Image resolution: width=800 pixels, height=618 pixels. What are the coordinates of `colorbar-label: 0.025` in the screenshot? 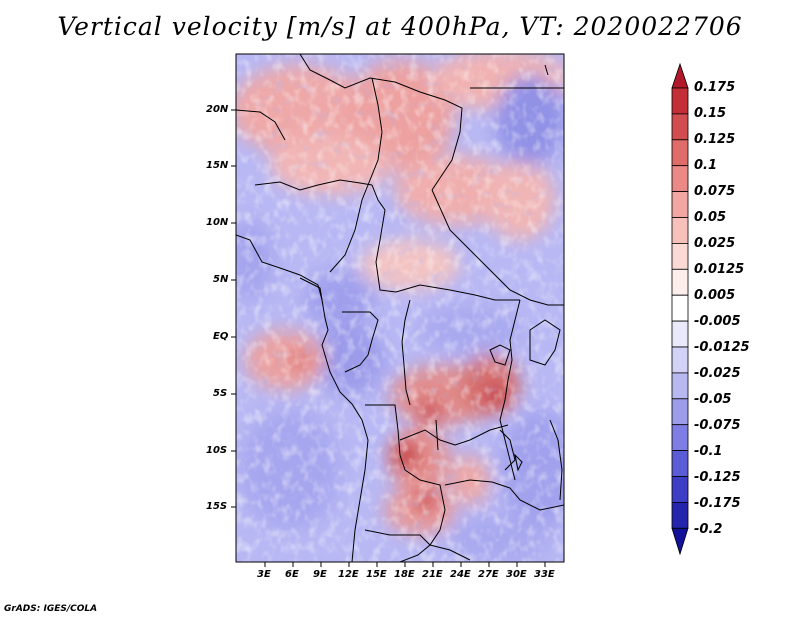 It's located at (715, 243).